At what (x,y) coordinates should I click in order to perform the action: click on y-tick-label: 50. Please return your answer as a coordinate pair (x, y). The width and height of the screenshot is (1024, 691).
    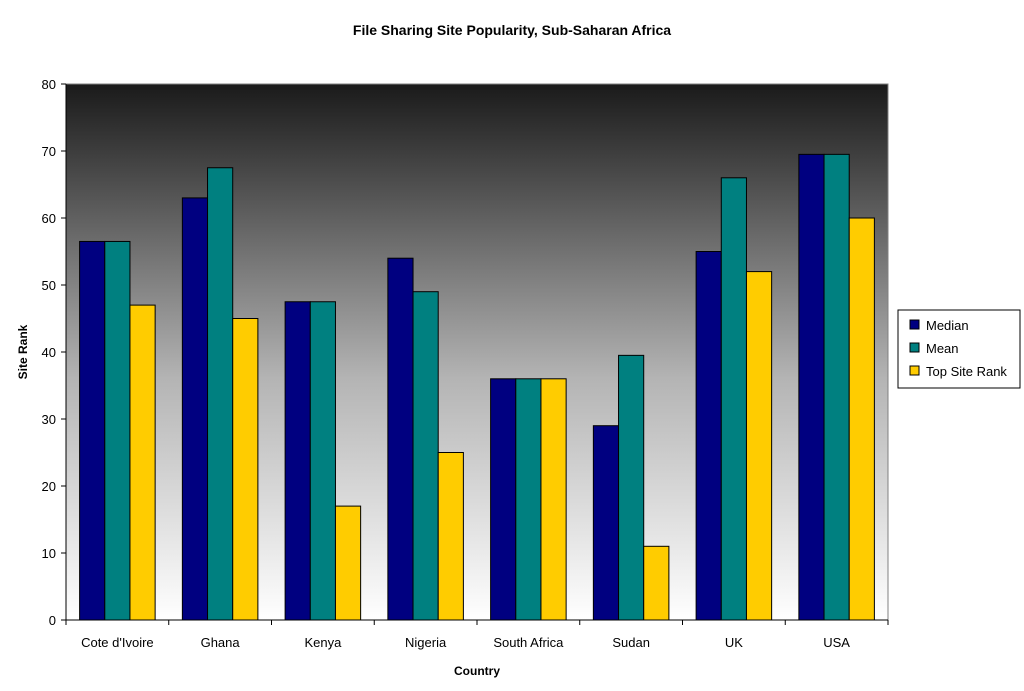
    Looking at the image, I should click on (49, 285).